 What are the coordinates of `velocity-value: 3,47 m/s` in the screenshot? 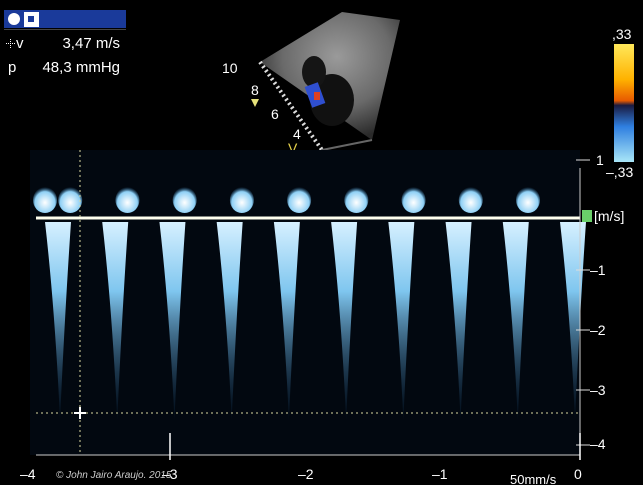 It's located at (91, 43).